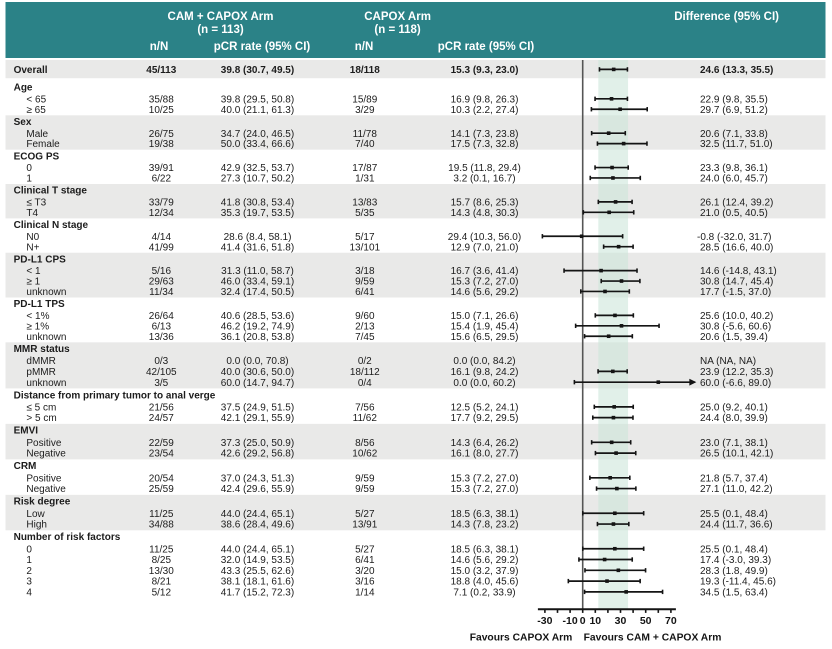  What do you see at coordinates (36, 203) in the screenshot?
I see `svg-text: ≤ T3` at bounding box center [36, 203].